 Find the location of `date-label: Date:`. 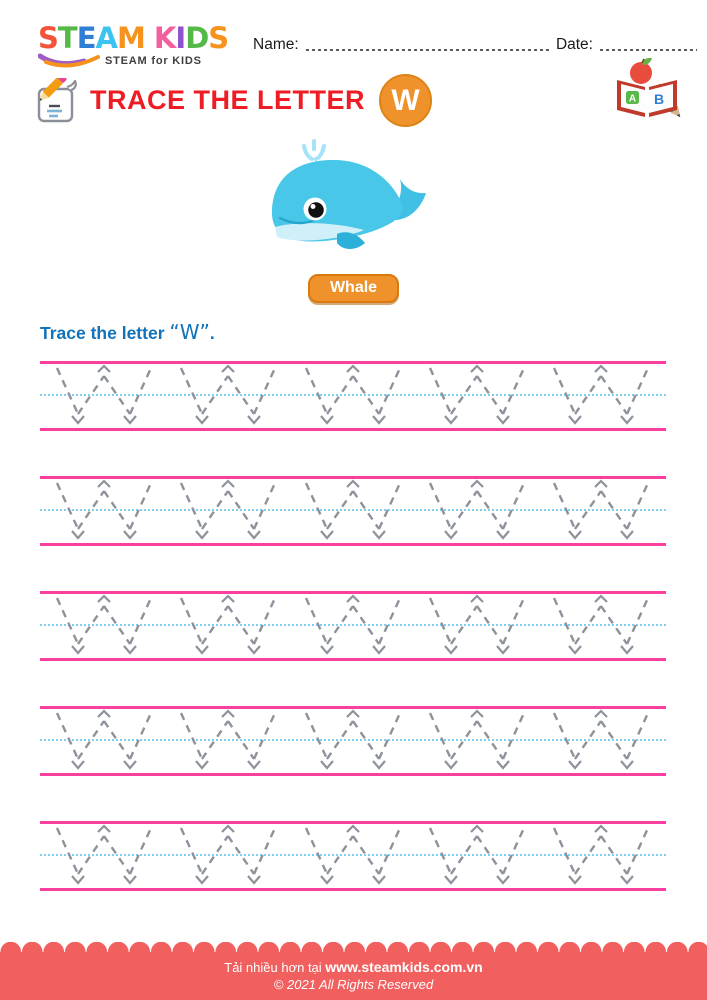

date-label: Date: is located at coordinates (574, 44).